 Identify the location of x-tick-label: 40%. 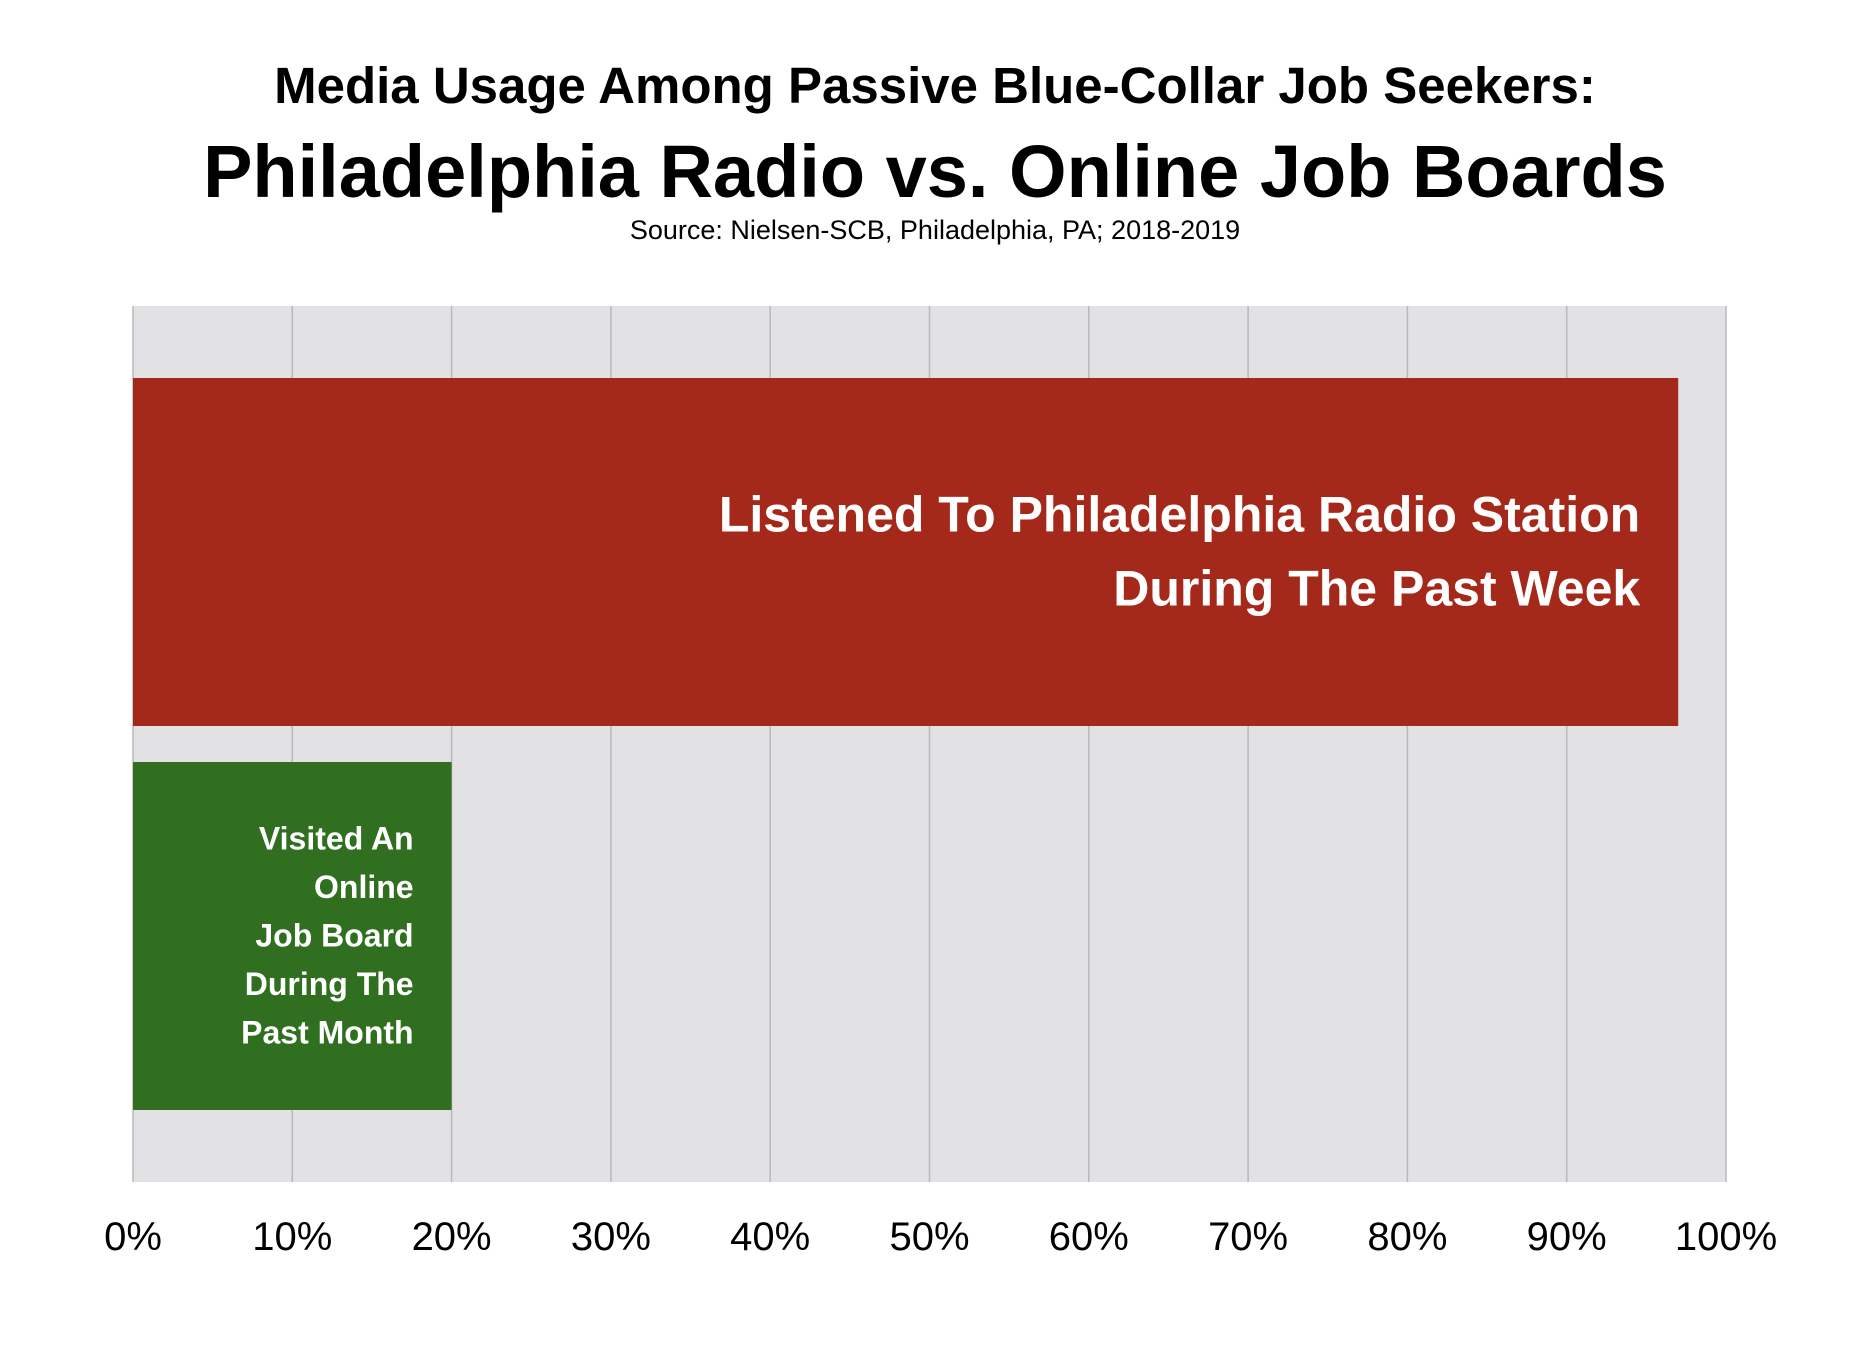
(770, 1237).